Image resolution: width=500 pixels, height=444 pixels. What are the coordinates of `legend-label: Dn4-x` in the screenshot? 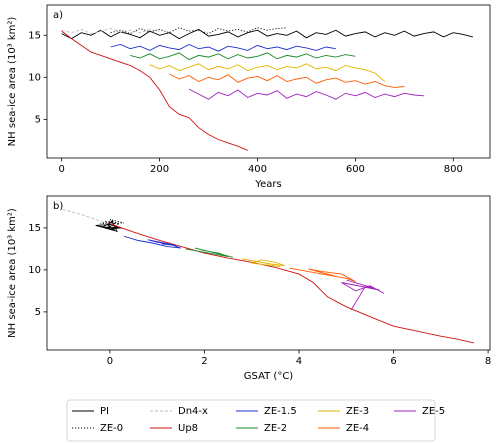 It's located at (193, 411).